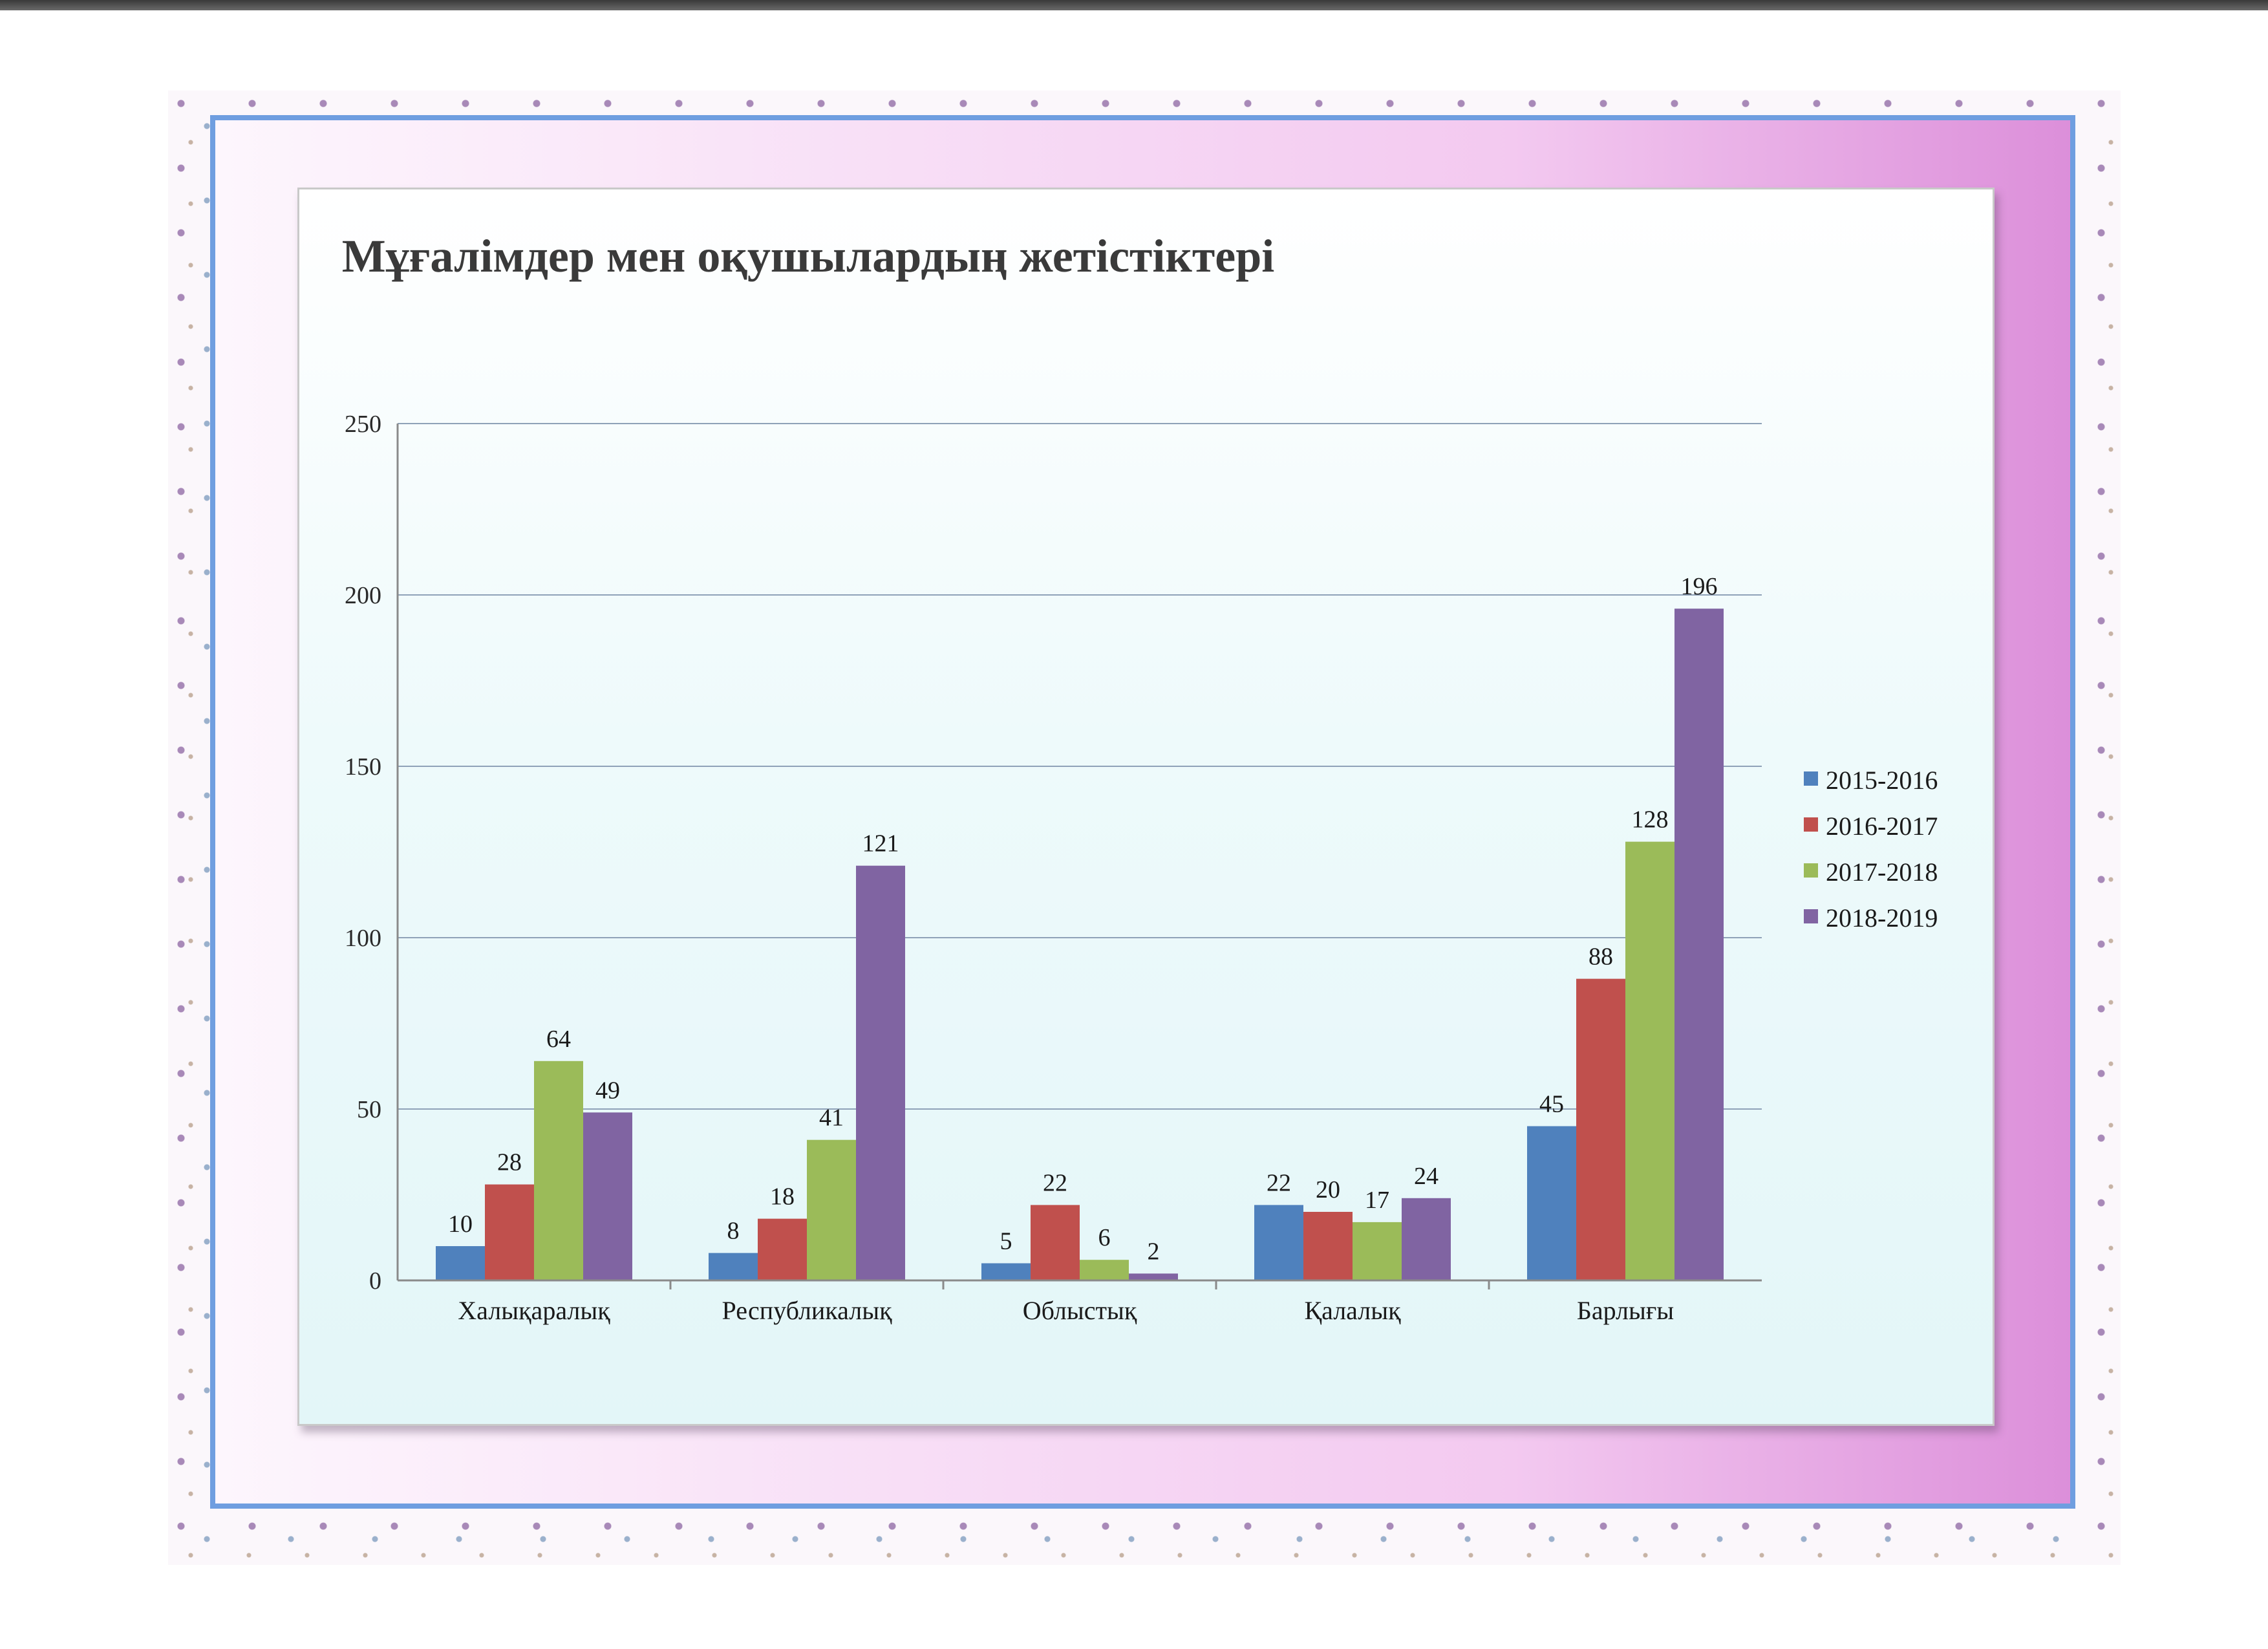  I want to click on data-label: 6, so click(1104, 1237).